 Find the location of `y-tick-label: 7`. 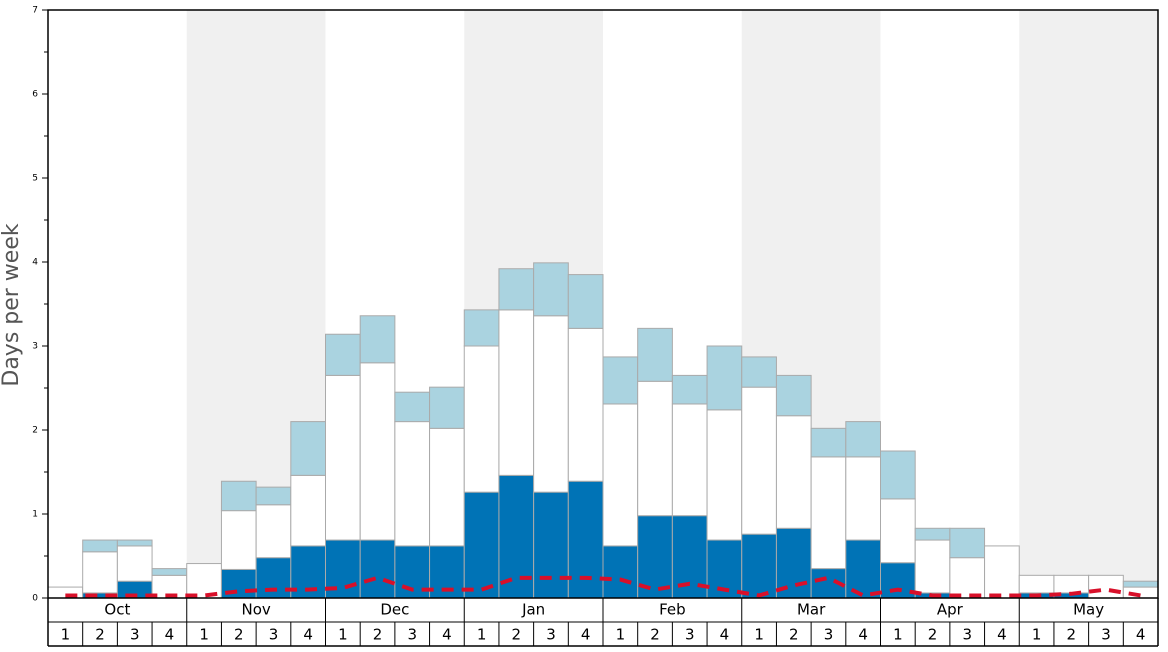

y-tick-label: 7 is located at coordinates (35, 11).